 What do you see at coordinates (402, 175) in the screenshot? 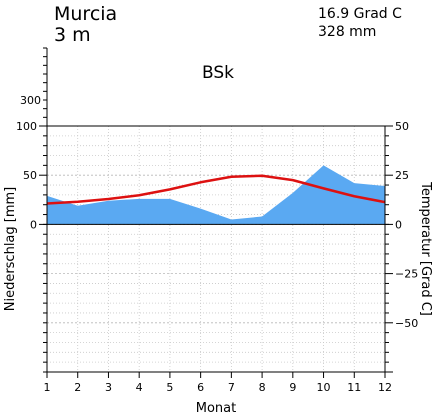
I see `right-tick-label: 25` at bounding box center [402, 175].